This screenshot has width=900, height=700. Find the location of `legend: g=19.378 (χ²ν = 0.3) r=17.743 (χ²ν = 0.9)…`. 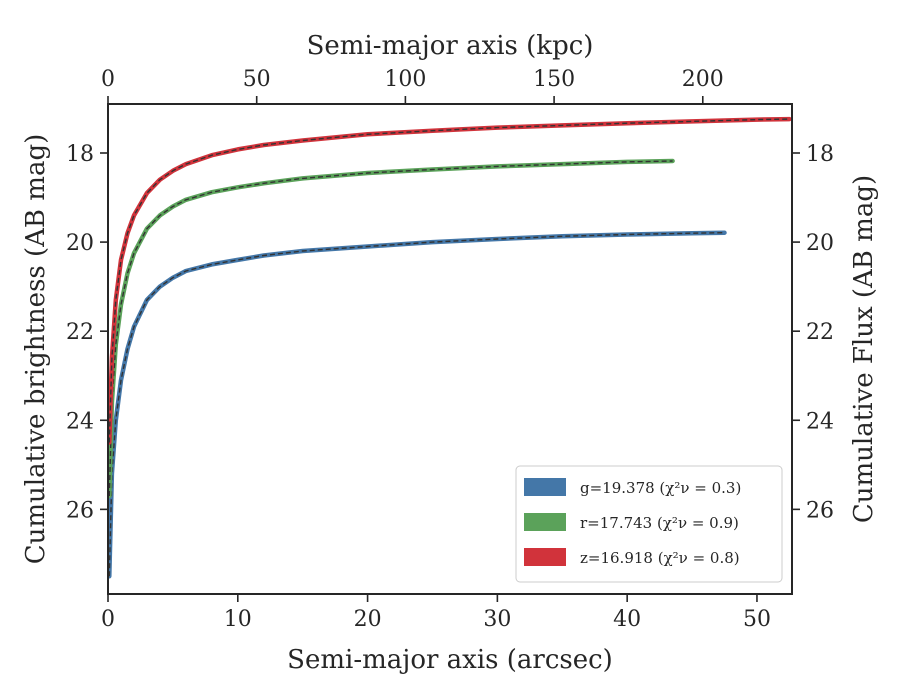

legend: g=19.378 (χ²ν = 0.3) r=17.743 (χ²ν = 0.9)… is located at coordinates (649, 524).